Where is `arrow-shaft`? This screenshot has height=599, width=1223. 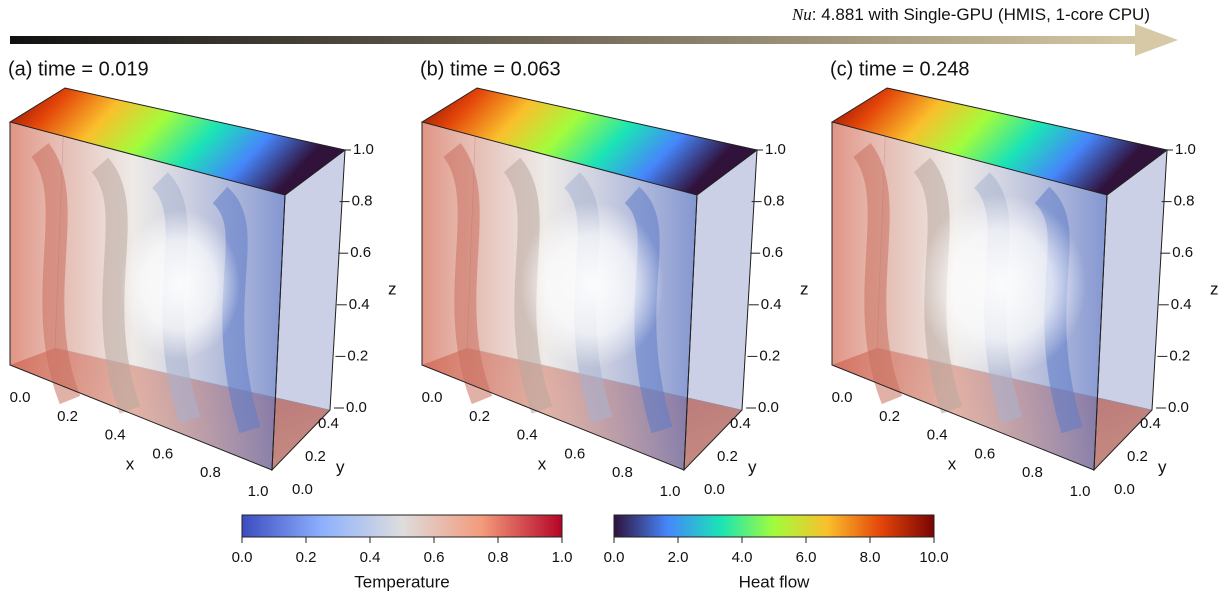 arrow-shaft is located at coordinates (577, 40).